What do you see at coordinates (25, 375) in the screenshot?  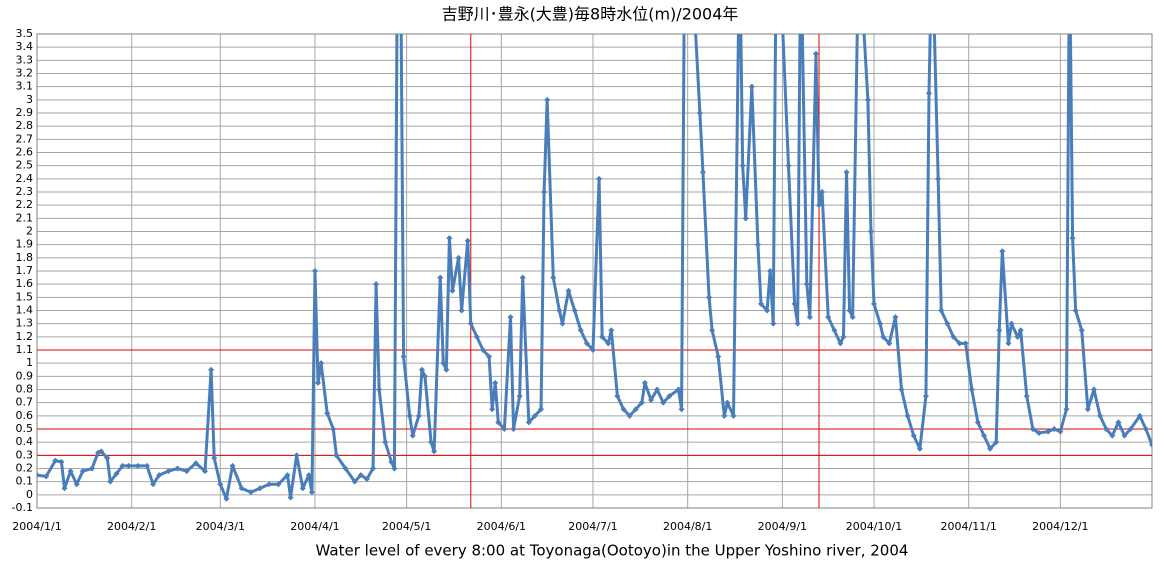 I see `y-tick-label: 0.9` at bounding box center [25, 375].